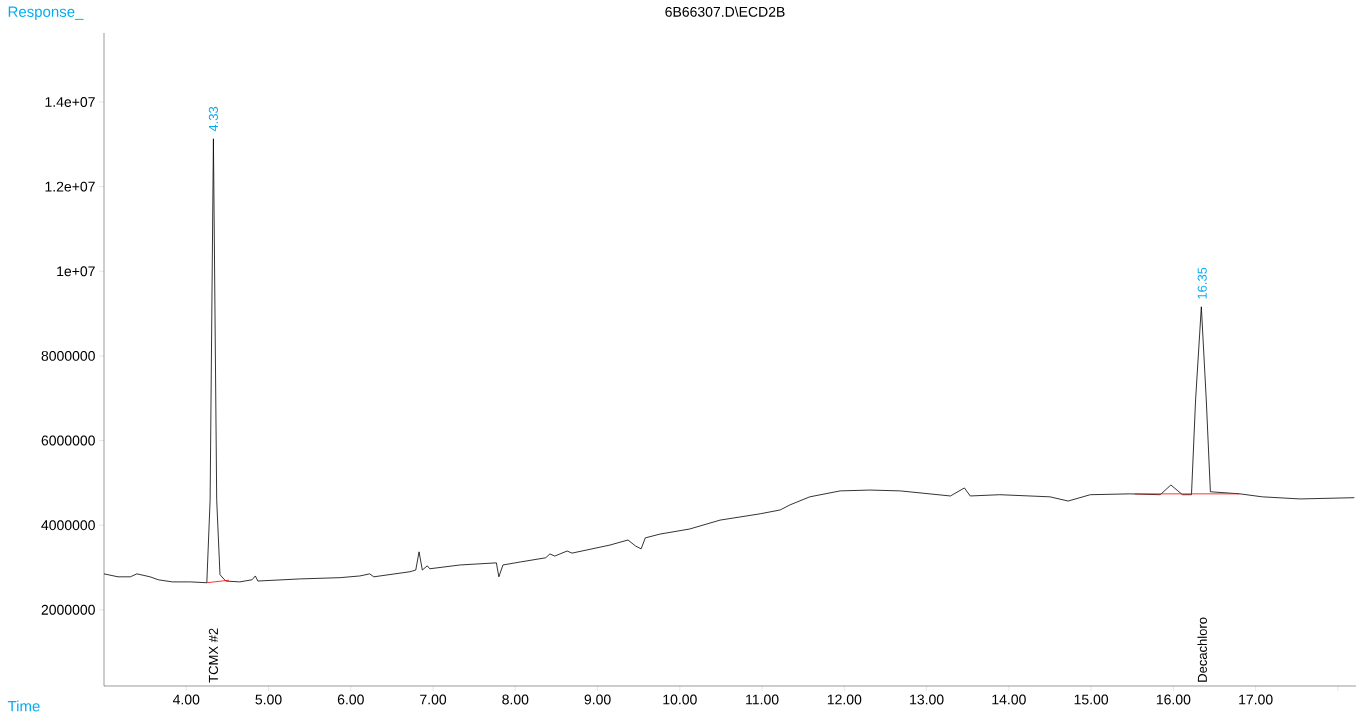 The width and height of the screenshot is (1369, 716). Describe the element at coordinates (68, 525) in the screenshot. I see `y-tick-label: 4000000` at that location.